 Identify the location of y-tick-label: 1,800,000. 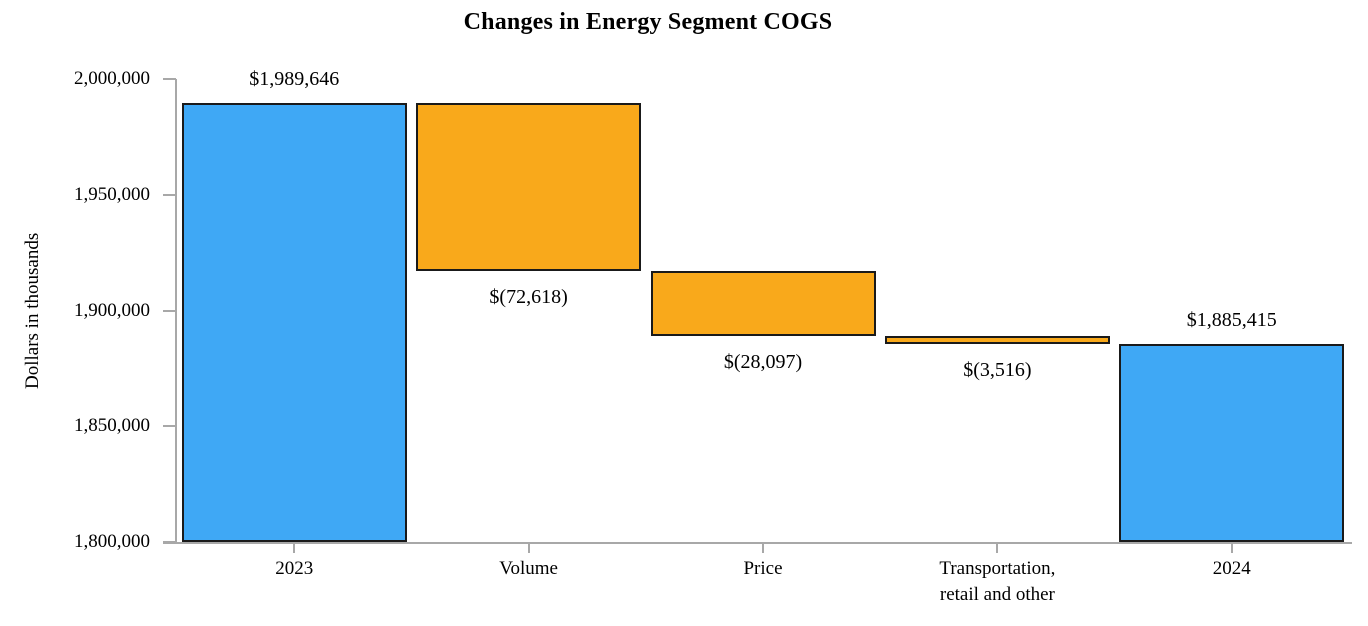
(112, 541).